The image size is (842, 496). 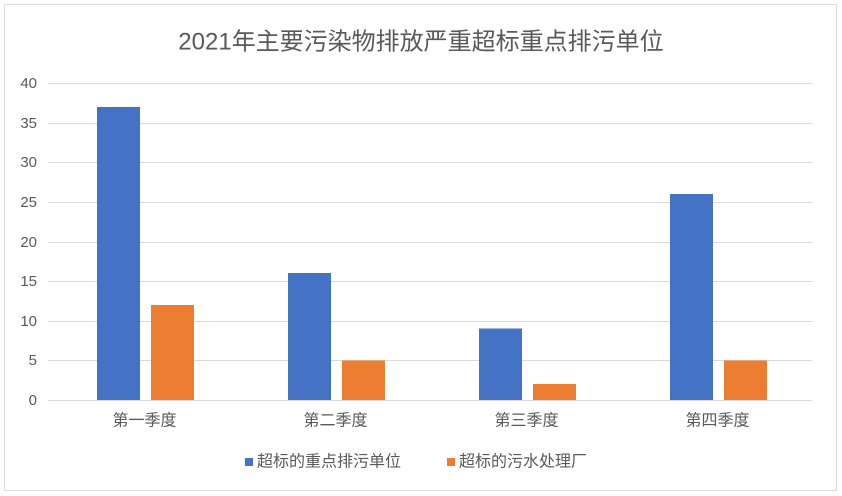 What do you see at coordinates (28, 321) in the screenshot?
I see `y-tick-label: 10` at bounding box center [28, 321].